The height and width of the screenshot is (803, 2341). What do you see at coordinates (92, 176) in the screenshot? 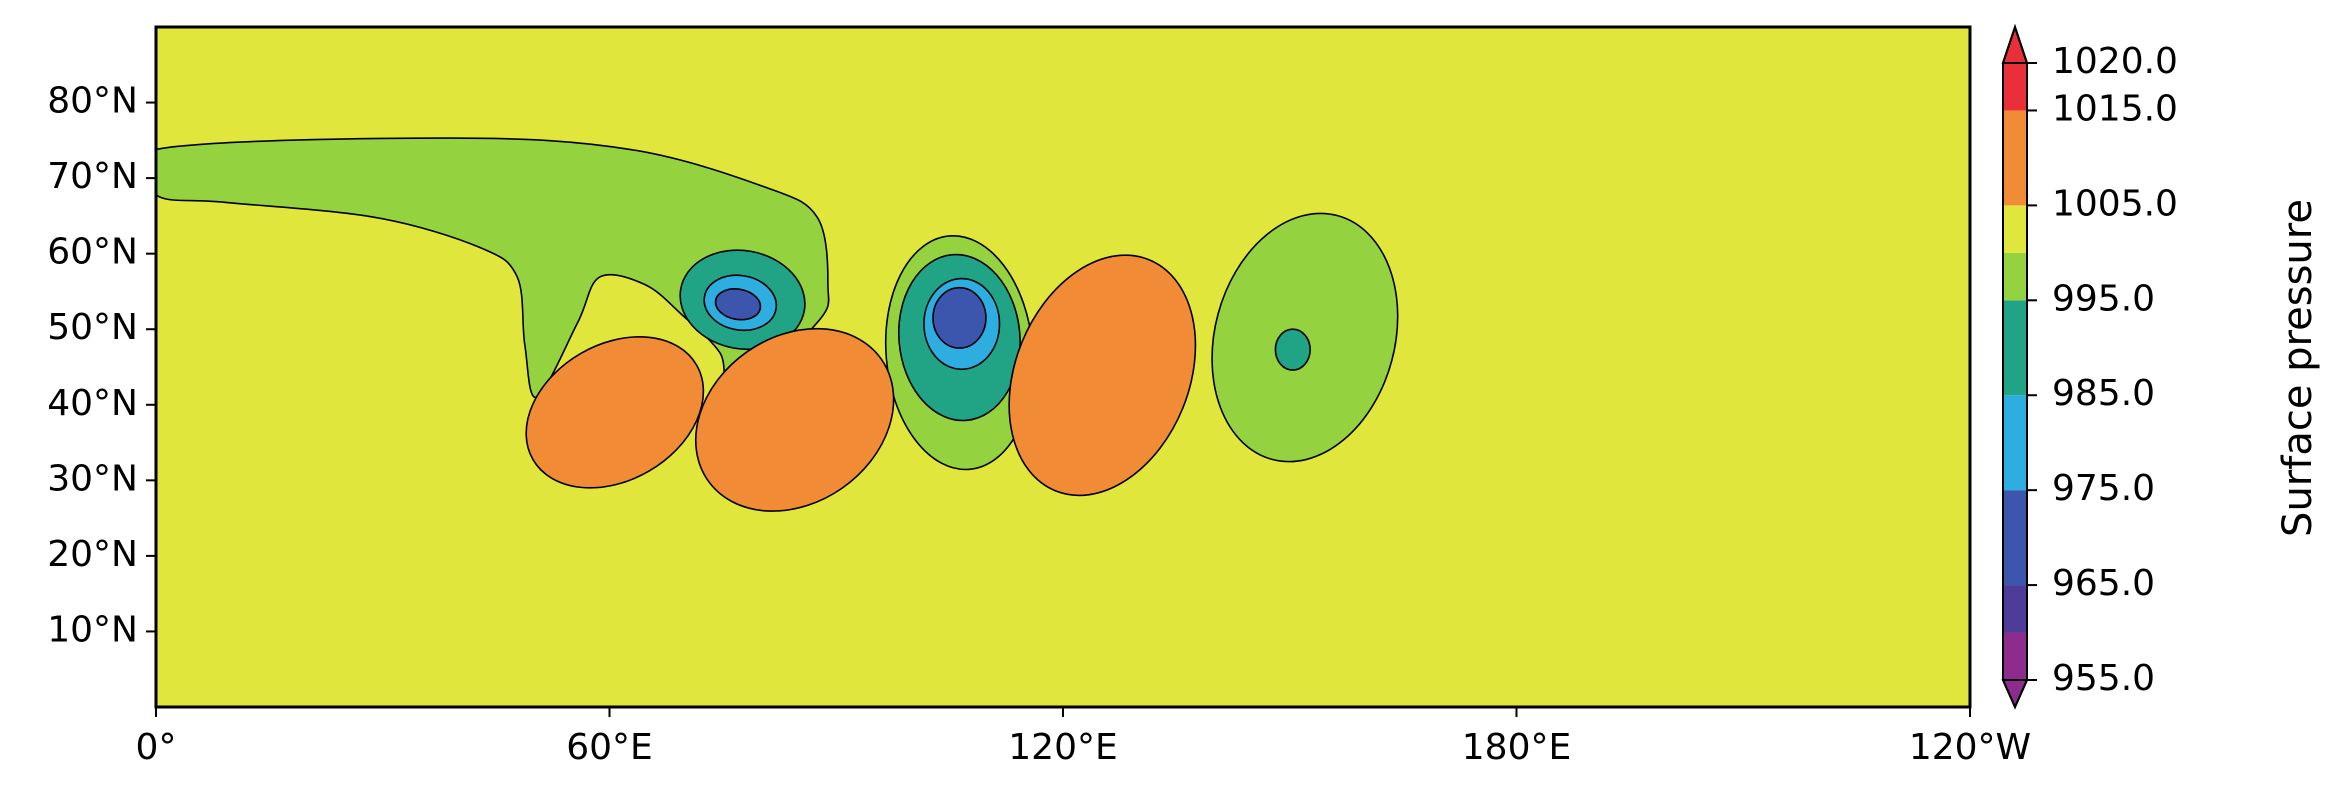
I see `y-tick-label: 70°N` at bounding box center [92, 176].